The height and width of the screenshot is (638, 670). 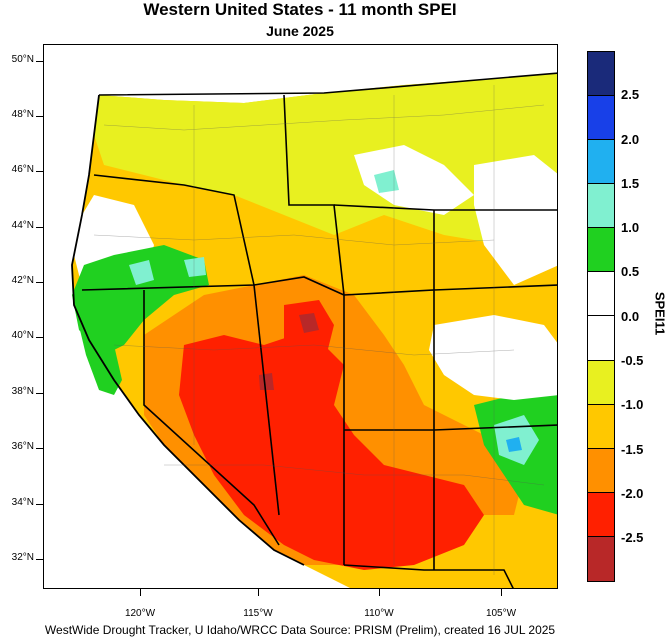 I want to click on lat-label-44: 44°N, so click(x=22, y=225).